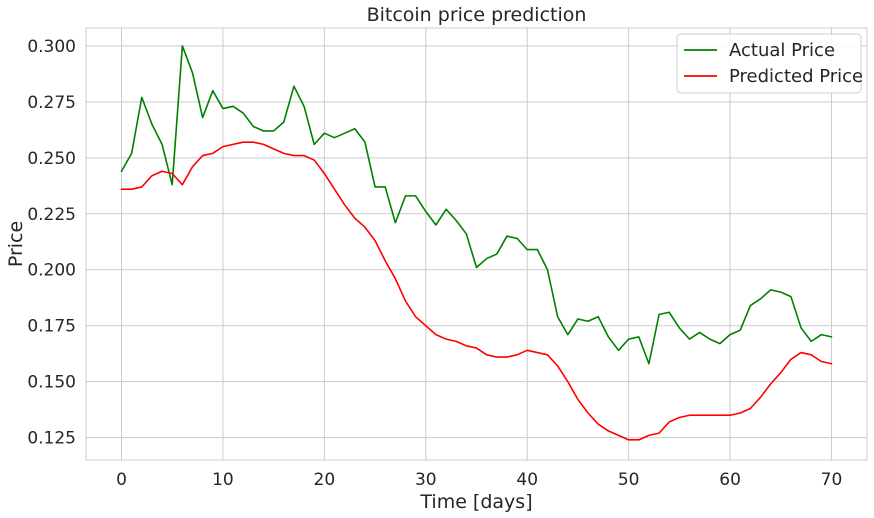  Describe the element at coordinates (796, 76) in the screenshot. I see `legend-label-predicted-price: Predicted Price` at that location.